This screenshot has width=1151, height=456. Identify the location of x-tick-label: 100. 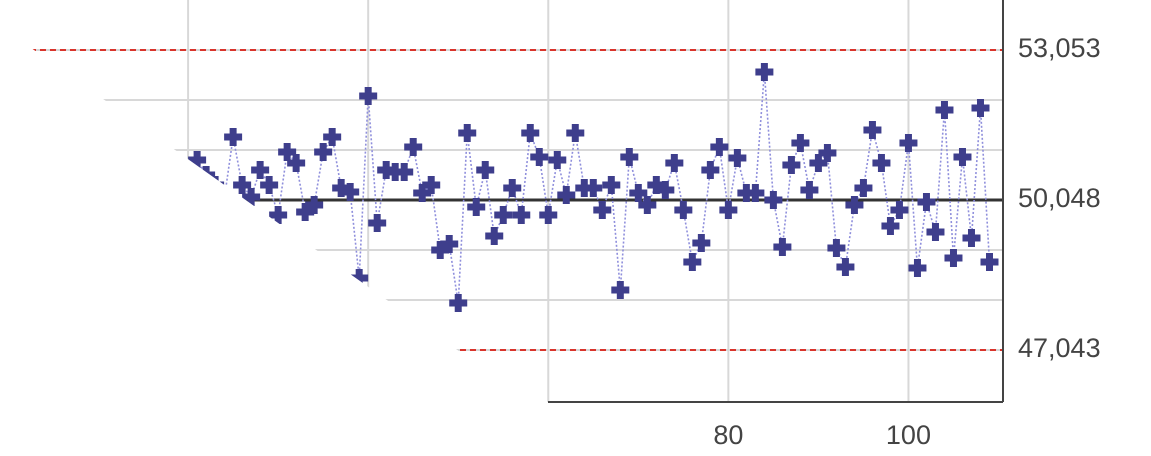
(908, 435).